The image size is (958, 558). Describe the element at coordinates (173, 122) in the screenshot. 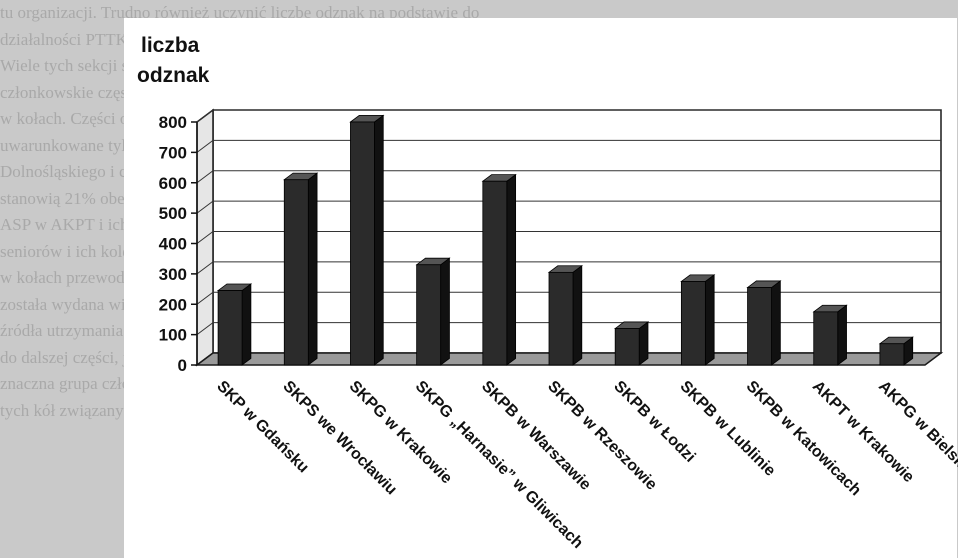

I see `y-tick-label: 800` at that location.